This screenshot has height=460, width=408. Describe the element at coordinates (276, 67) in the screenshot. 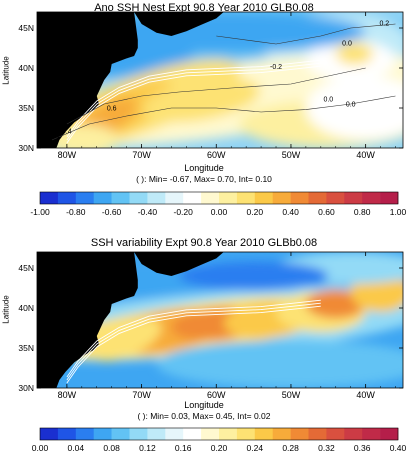

I see `contour-label: -0.2` at that location.